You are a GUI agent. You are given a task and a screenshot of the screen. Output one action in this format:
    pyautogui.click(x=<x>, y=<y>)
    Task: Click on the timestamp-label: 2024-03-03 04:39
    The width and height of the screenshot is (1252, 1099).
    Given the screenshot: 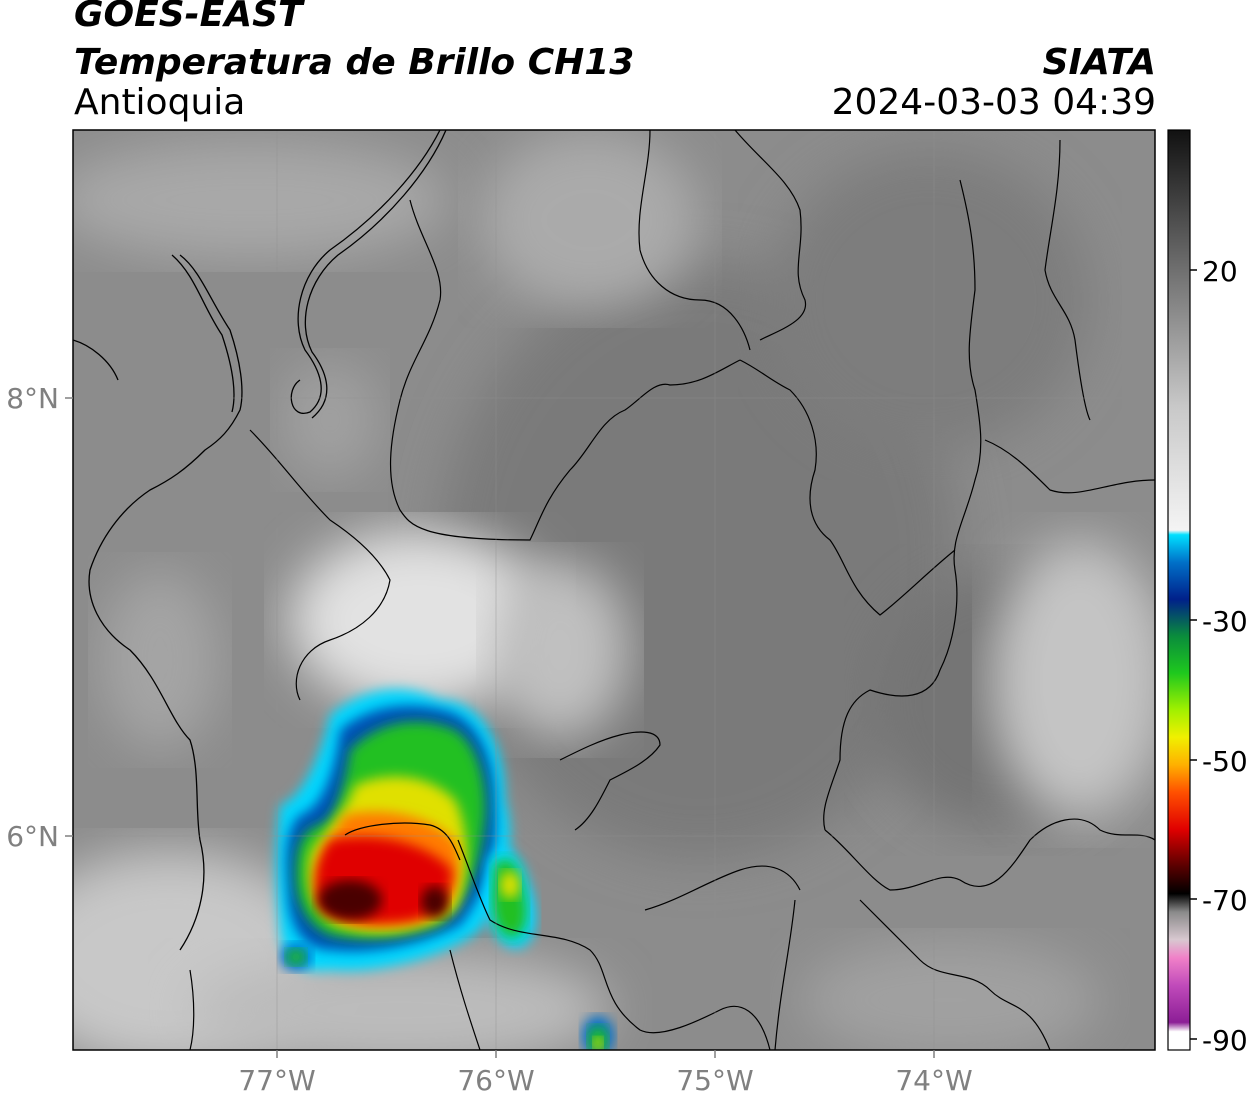 What is the action you would take?
    pyautogui.click(x=993, y=102)
    